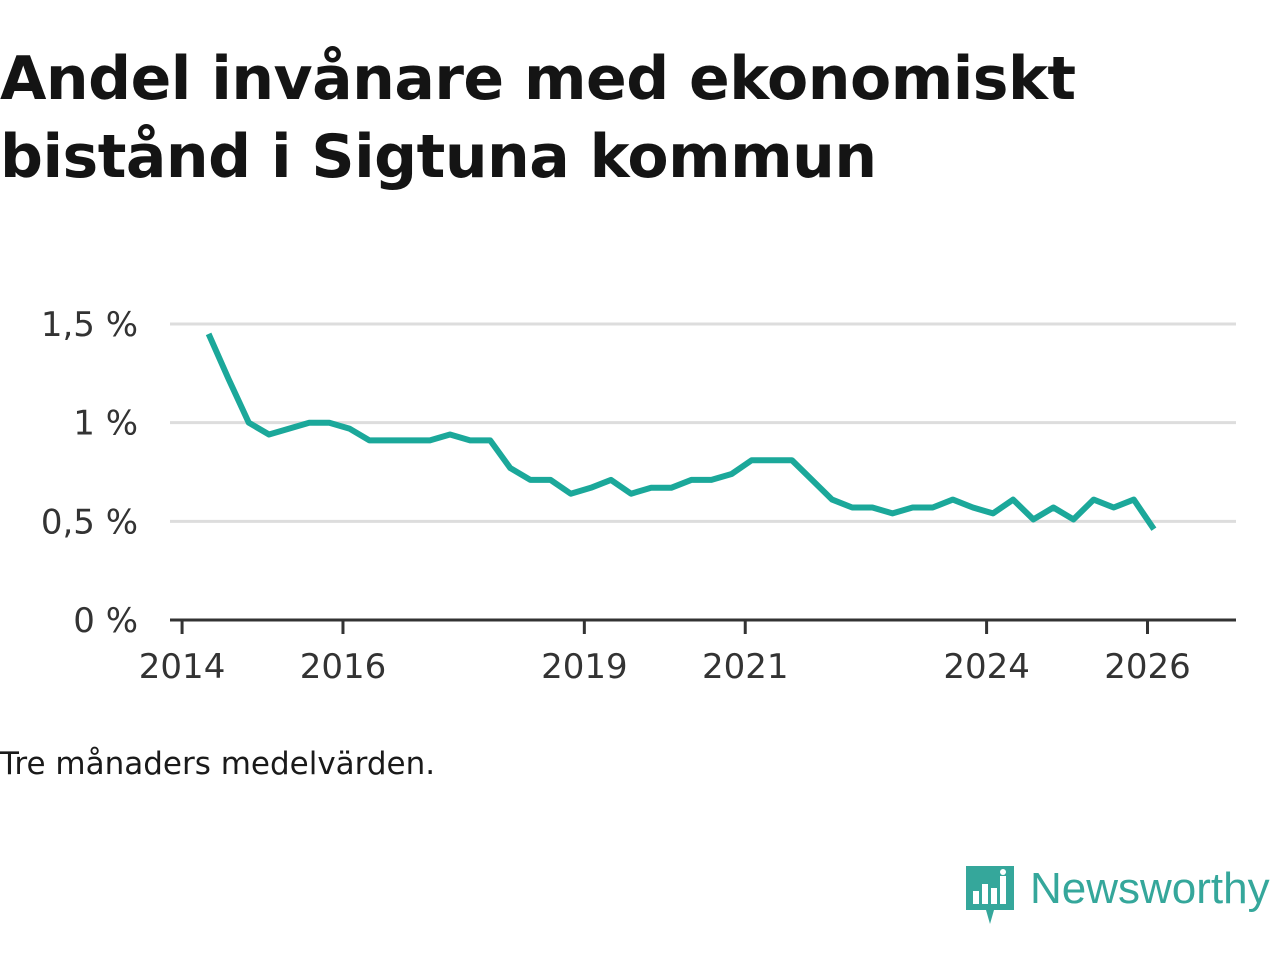  I want to click on brand: Newsworthy, so click(1117, 896).